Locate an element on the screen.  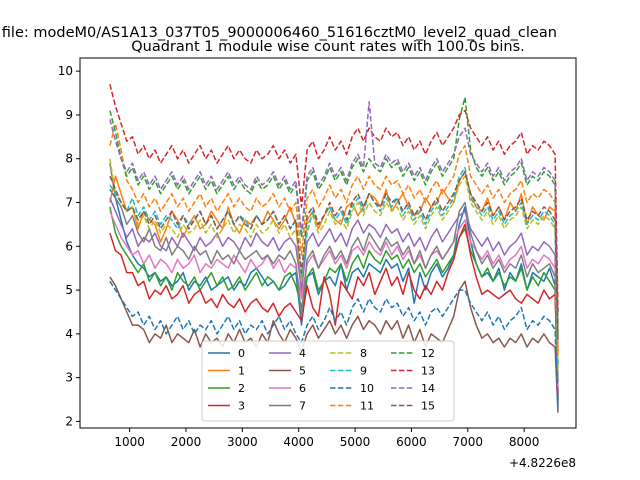
y-axis: 2 3 4 5 6 7 8 9 10 is located at coordinates (69, 246).